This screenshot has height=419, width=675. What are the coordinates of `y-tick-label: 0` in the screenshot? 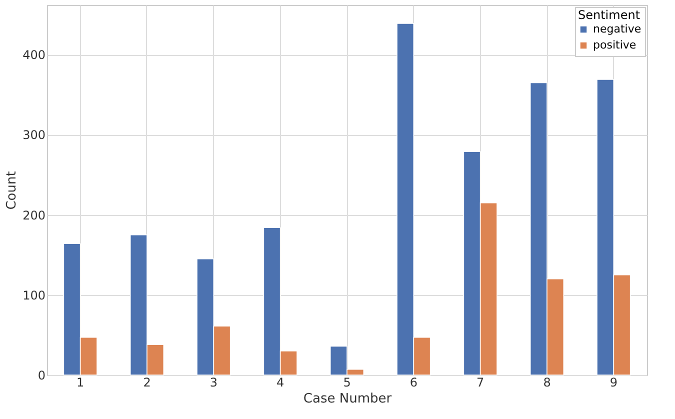 It's located at (42, 375).